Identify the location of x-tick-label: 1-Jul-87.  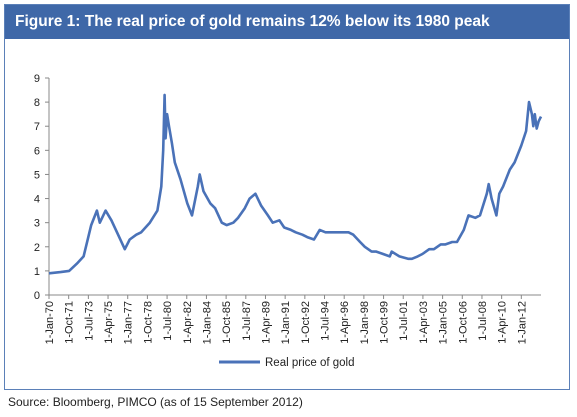
(247, 321).